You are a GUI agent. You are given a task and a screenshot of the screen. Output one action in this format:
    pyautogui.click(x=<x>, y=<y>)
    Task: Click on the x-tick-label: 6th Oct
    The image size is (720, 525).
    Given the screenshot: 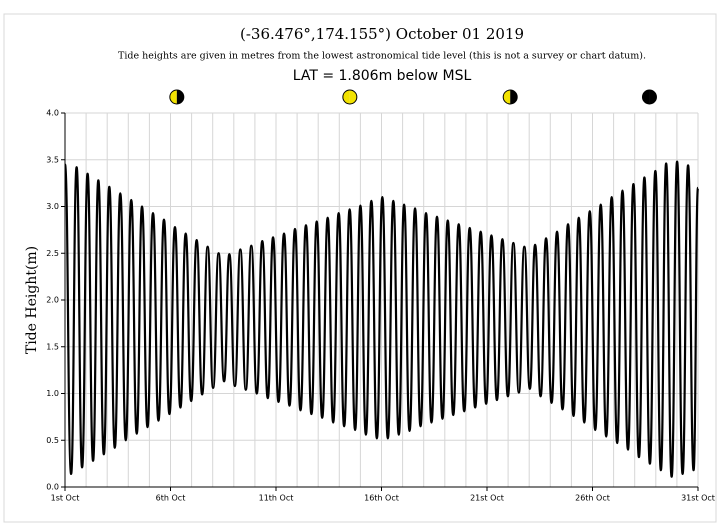 What is the action you would take?
    pyautogui.click(x=171, y=498)
    